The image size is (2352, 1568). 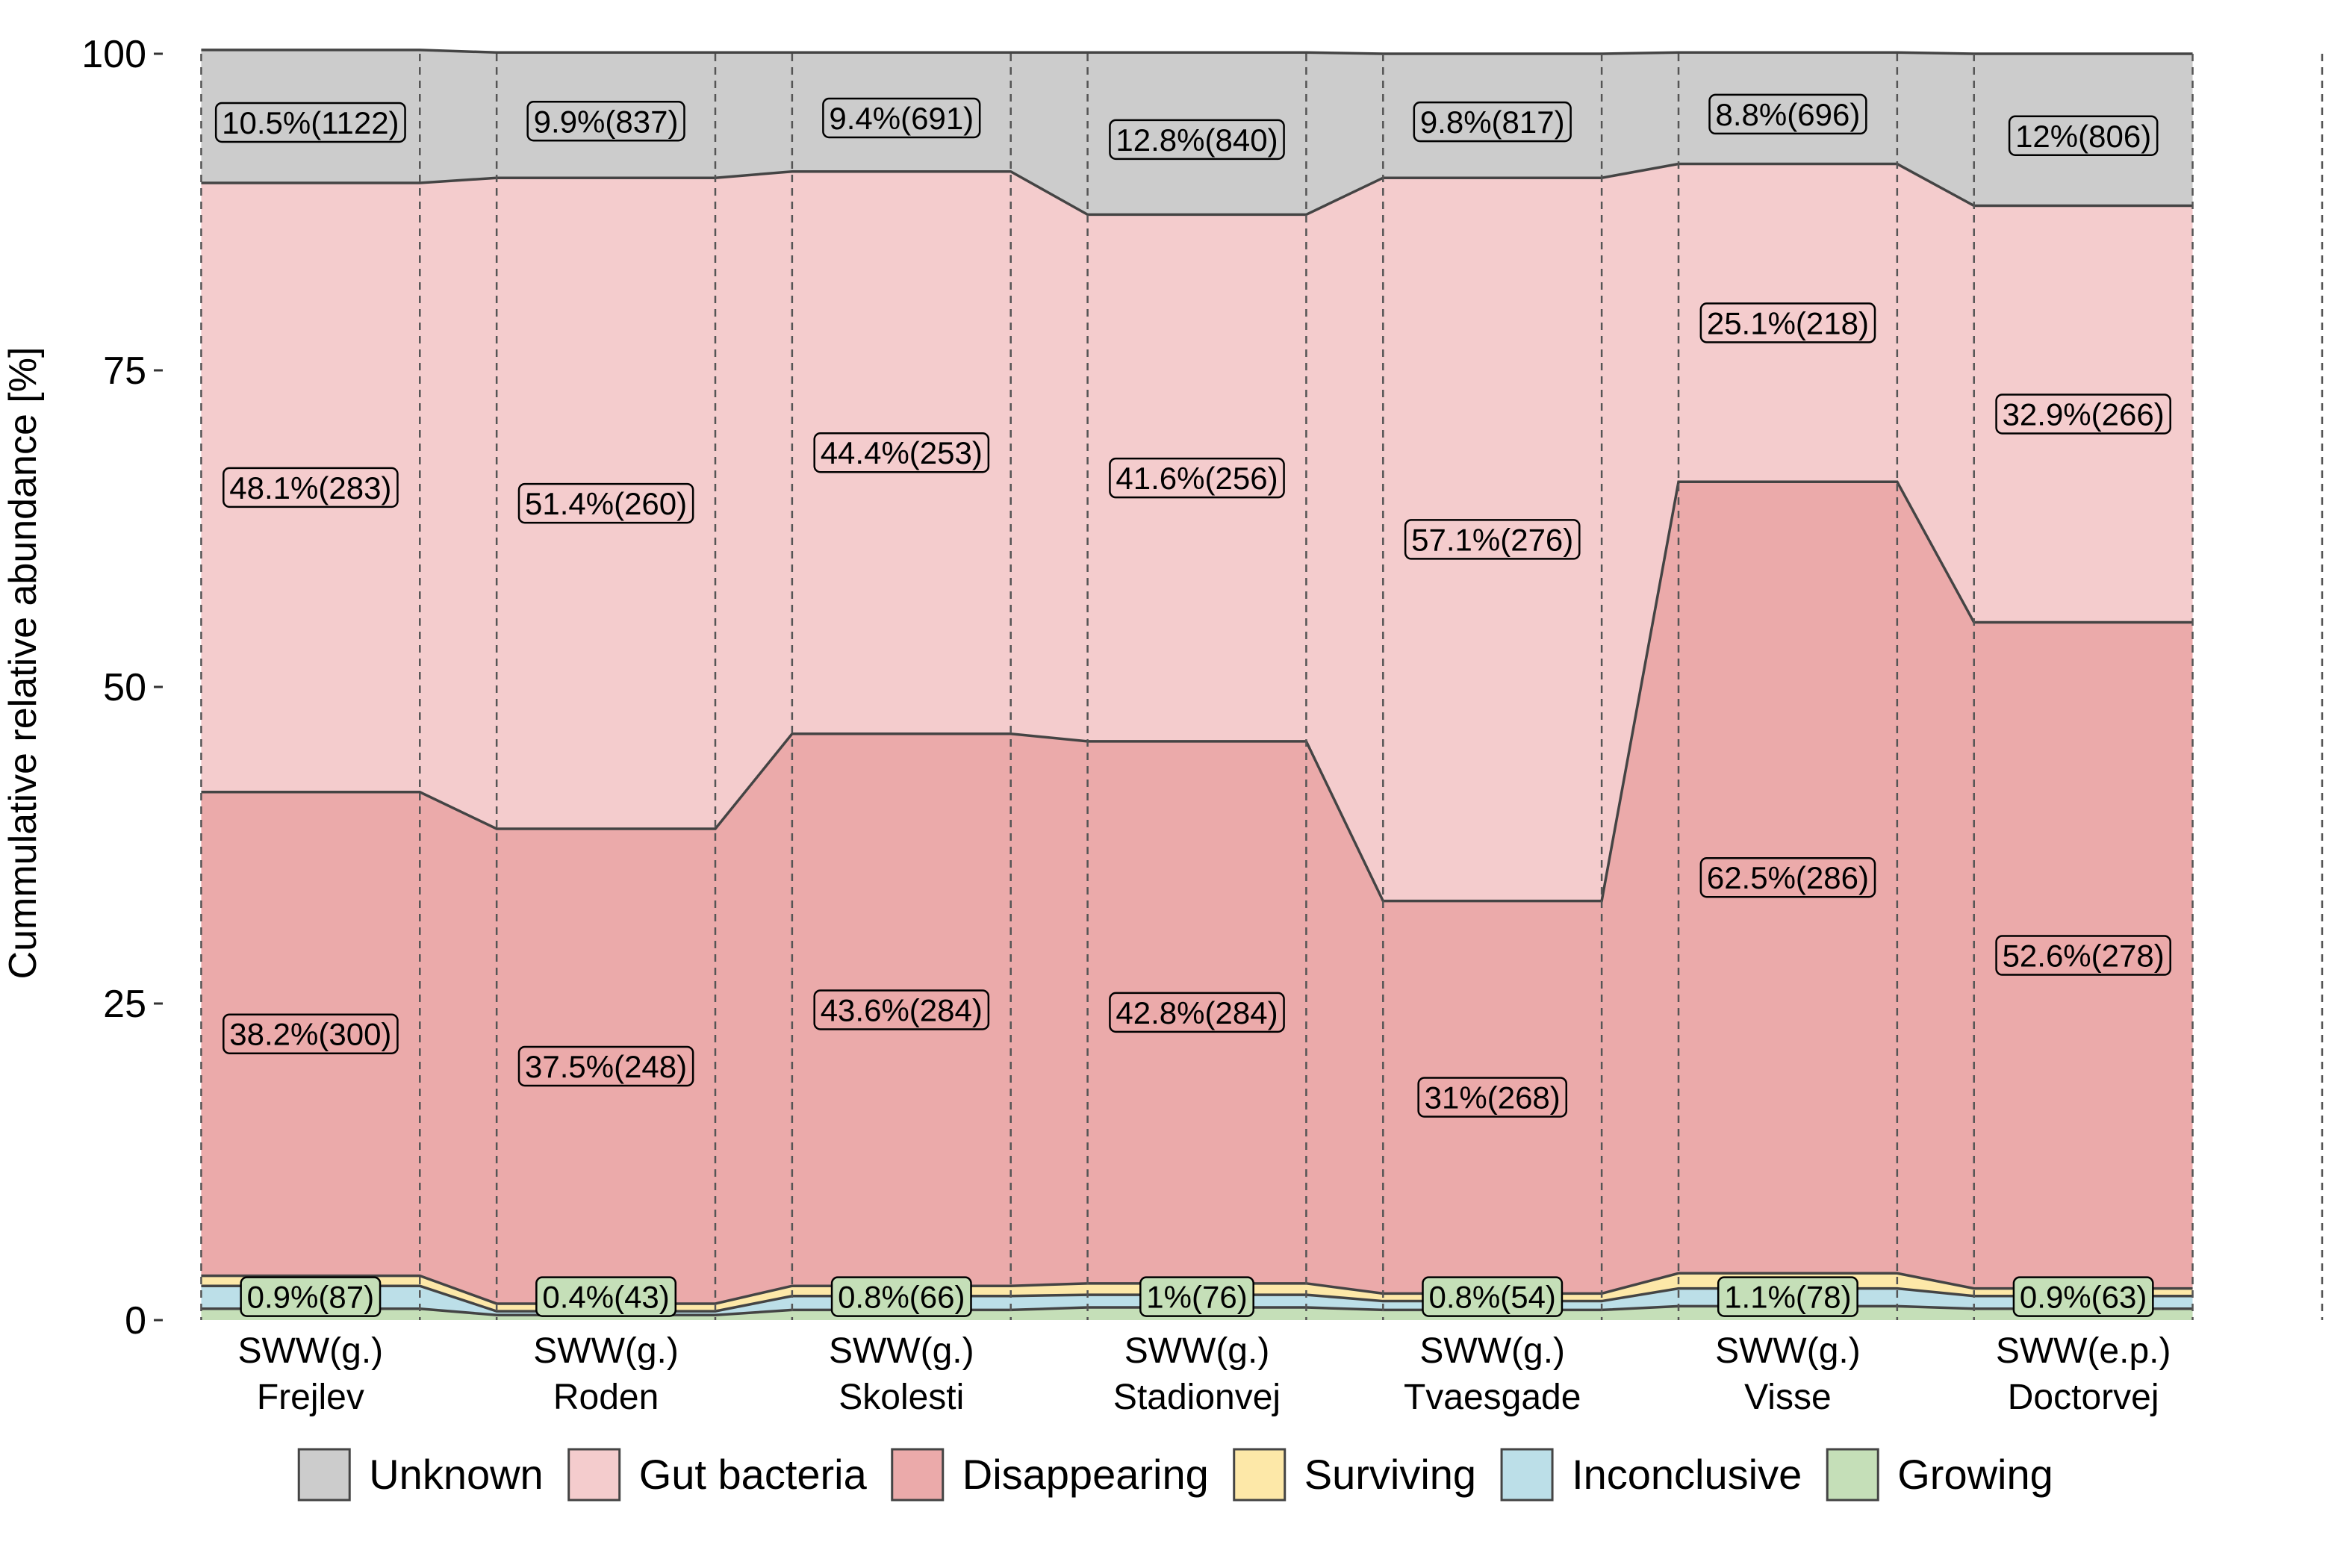 What do you see at coordinates (594, 1475) in the screenshot?
I see `legend-swatch-gut-bacteria` at bounding box center [594, 1475].